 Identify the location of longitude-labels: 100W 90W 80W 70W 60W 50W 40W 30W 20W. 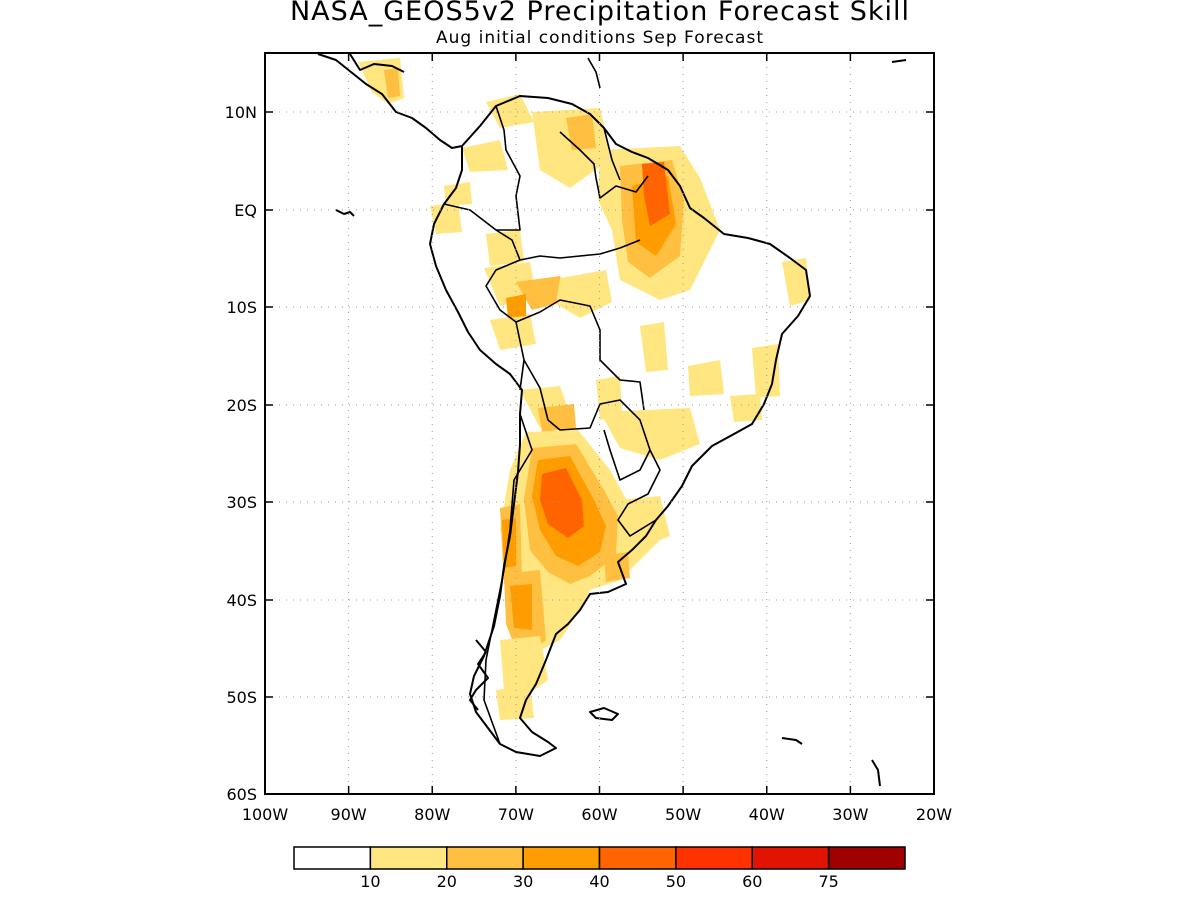
(597, 814).